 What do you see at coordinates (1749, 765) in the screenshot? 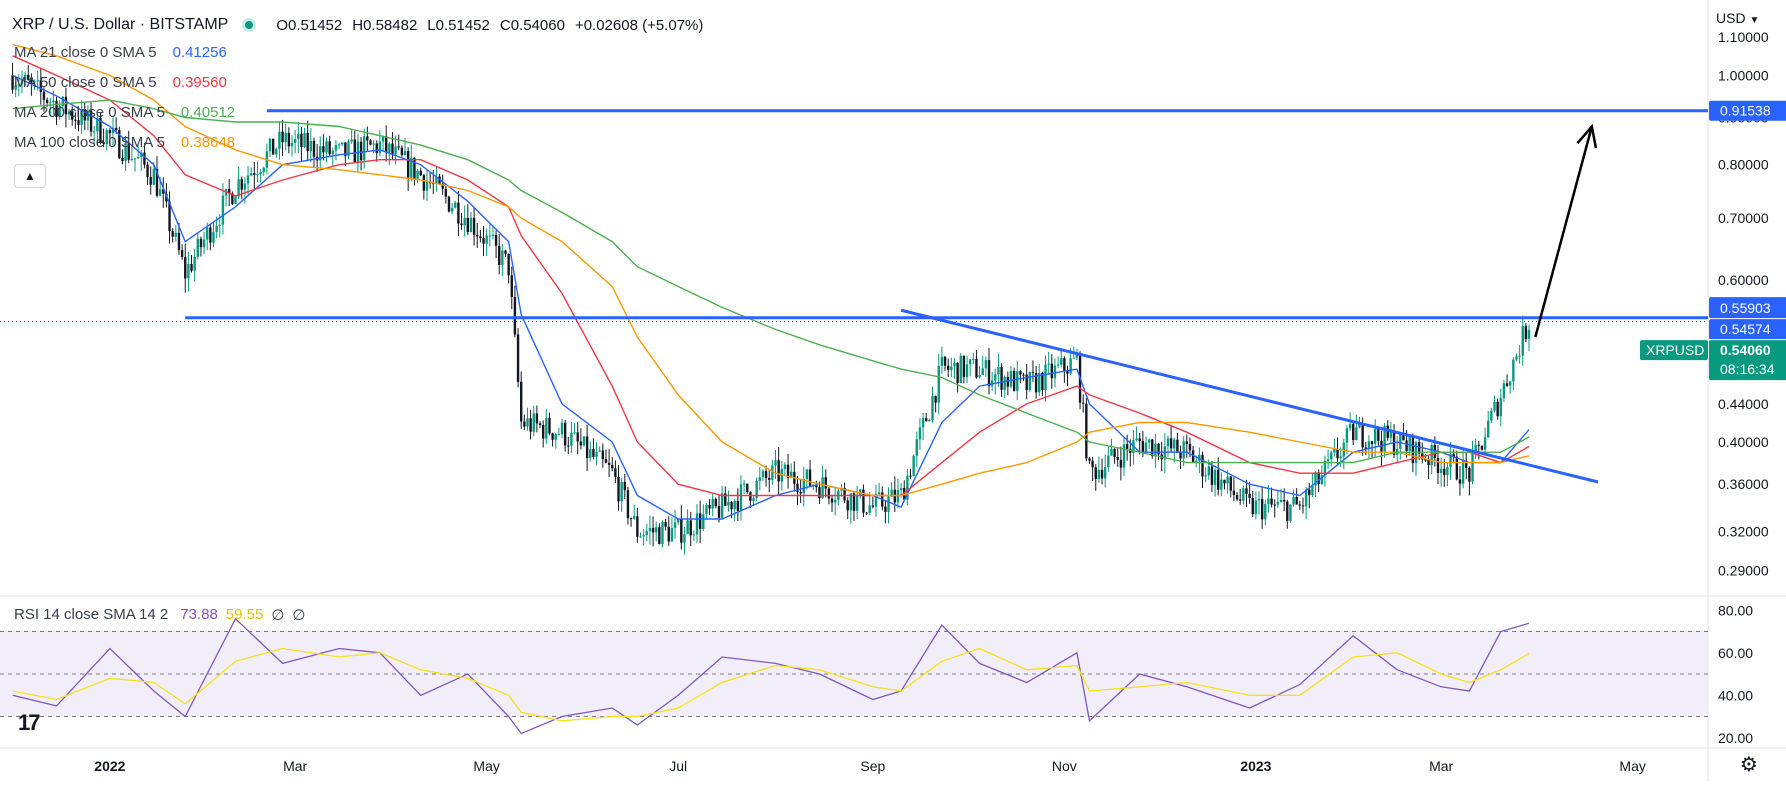
I see `gear-icon: ⚙` at bounding box center [1749, 765].